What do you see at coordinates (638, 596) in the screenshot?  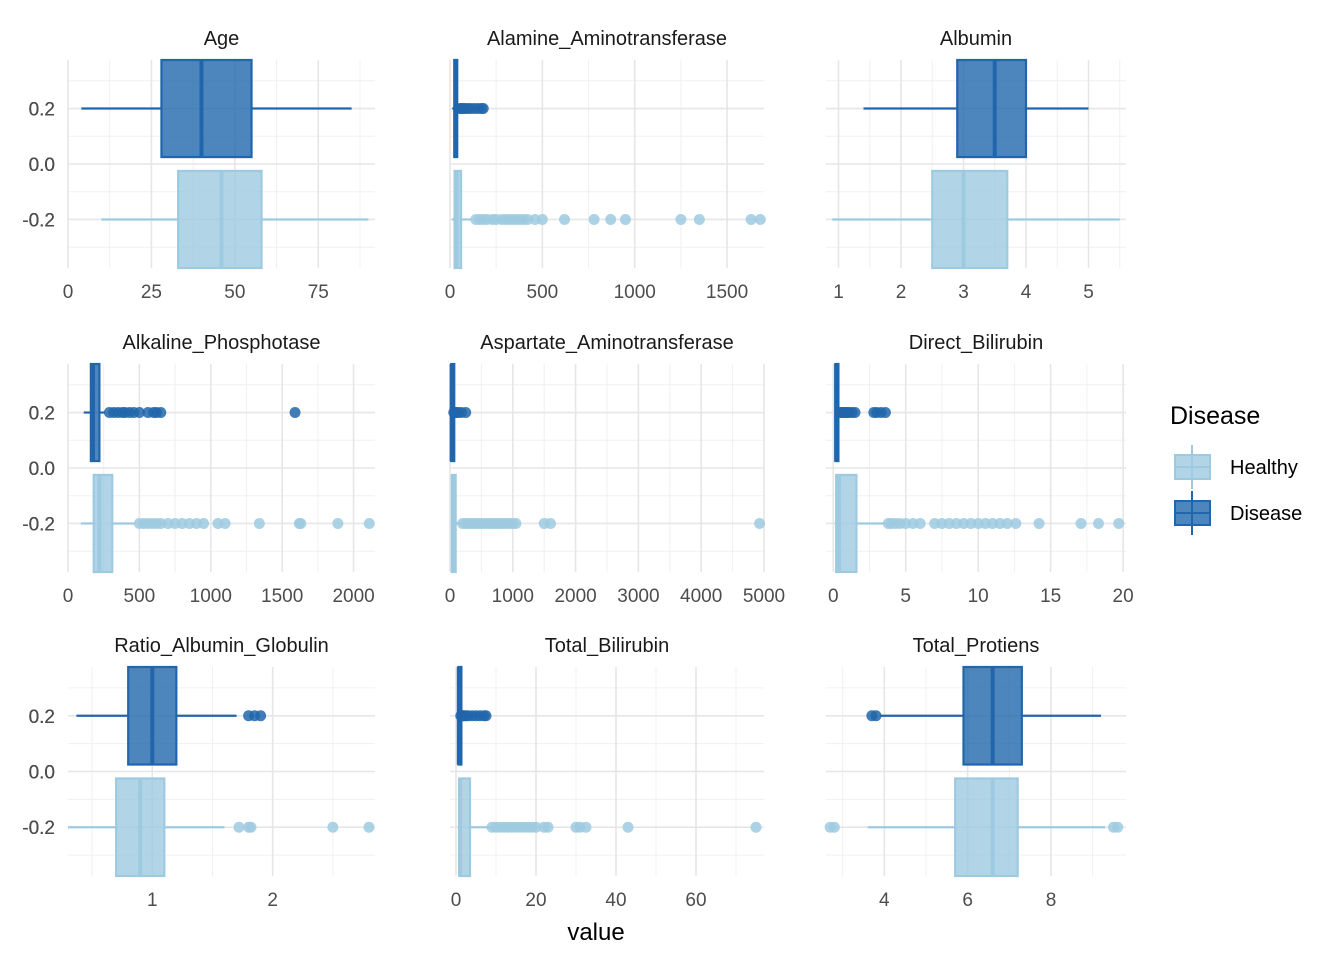 I see `x-tick-label: 3000` at bounding box center [638, 596].